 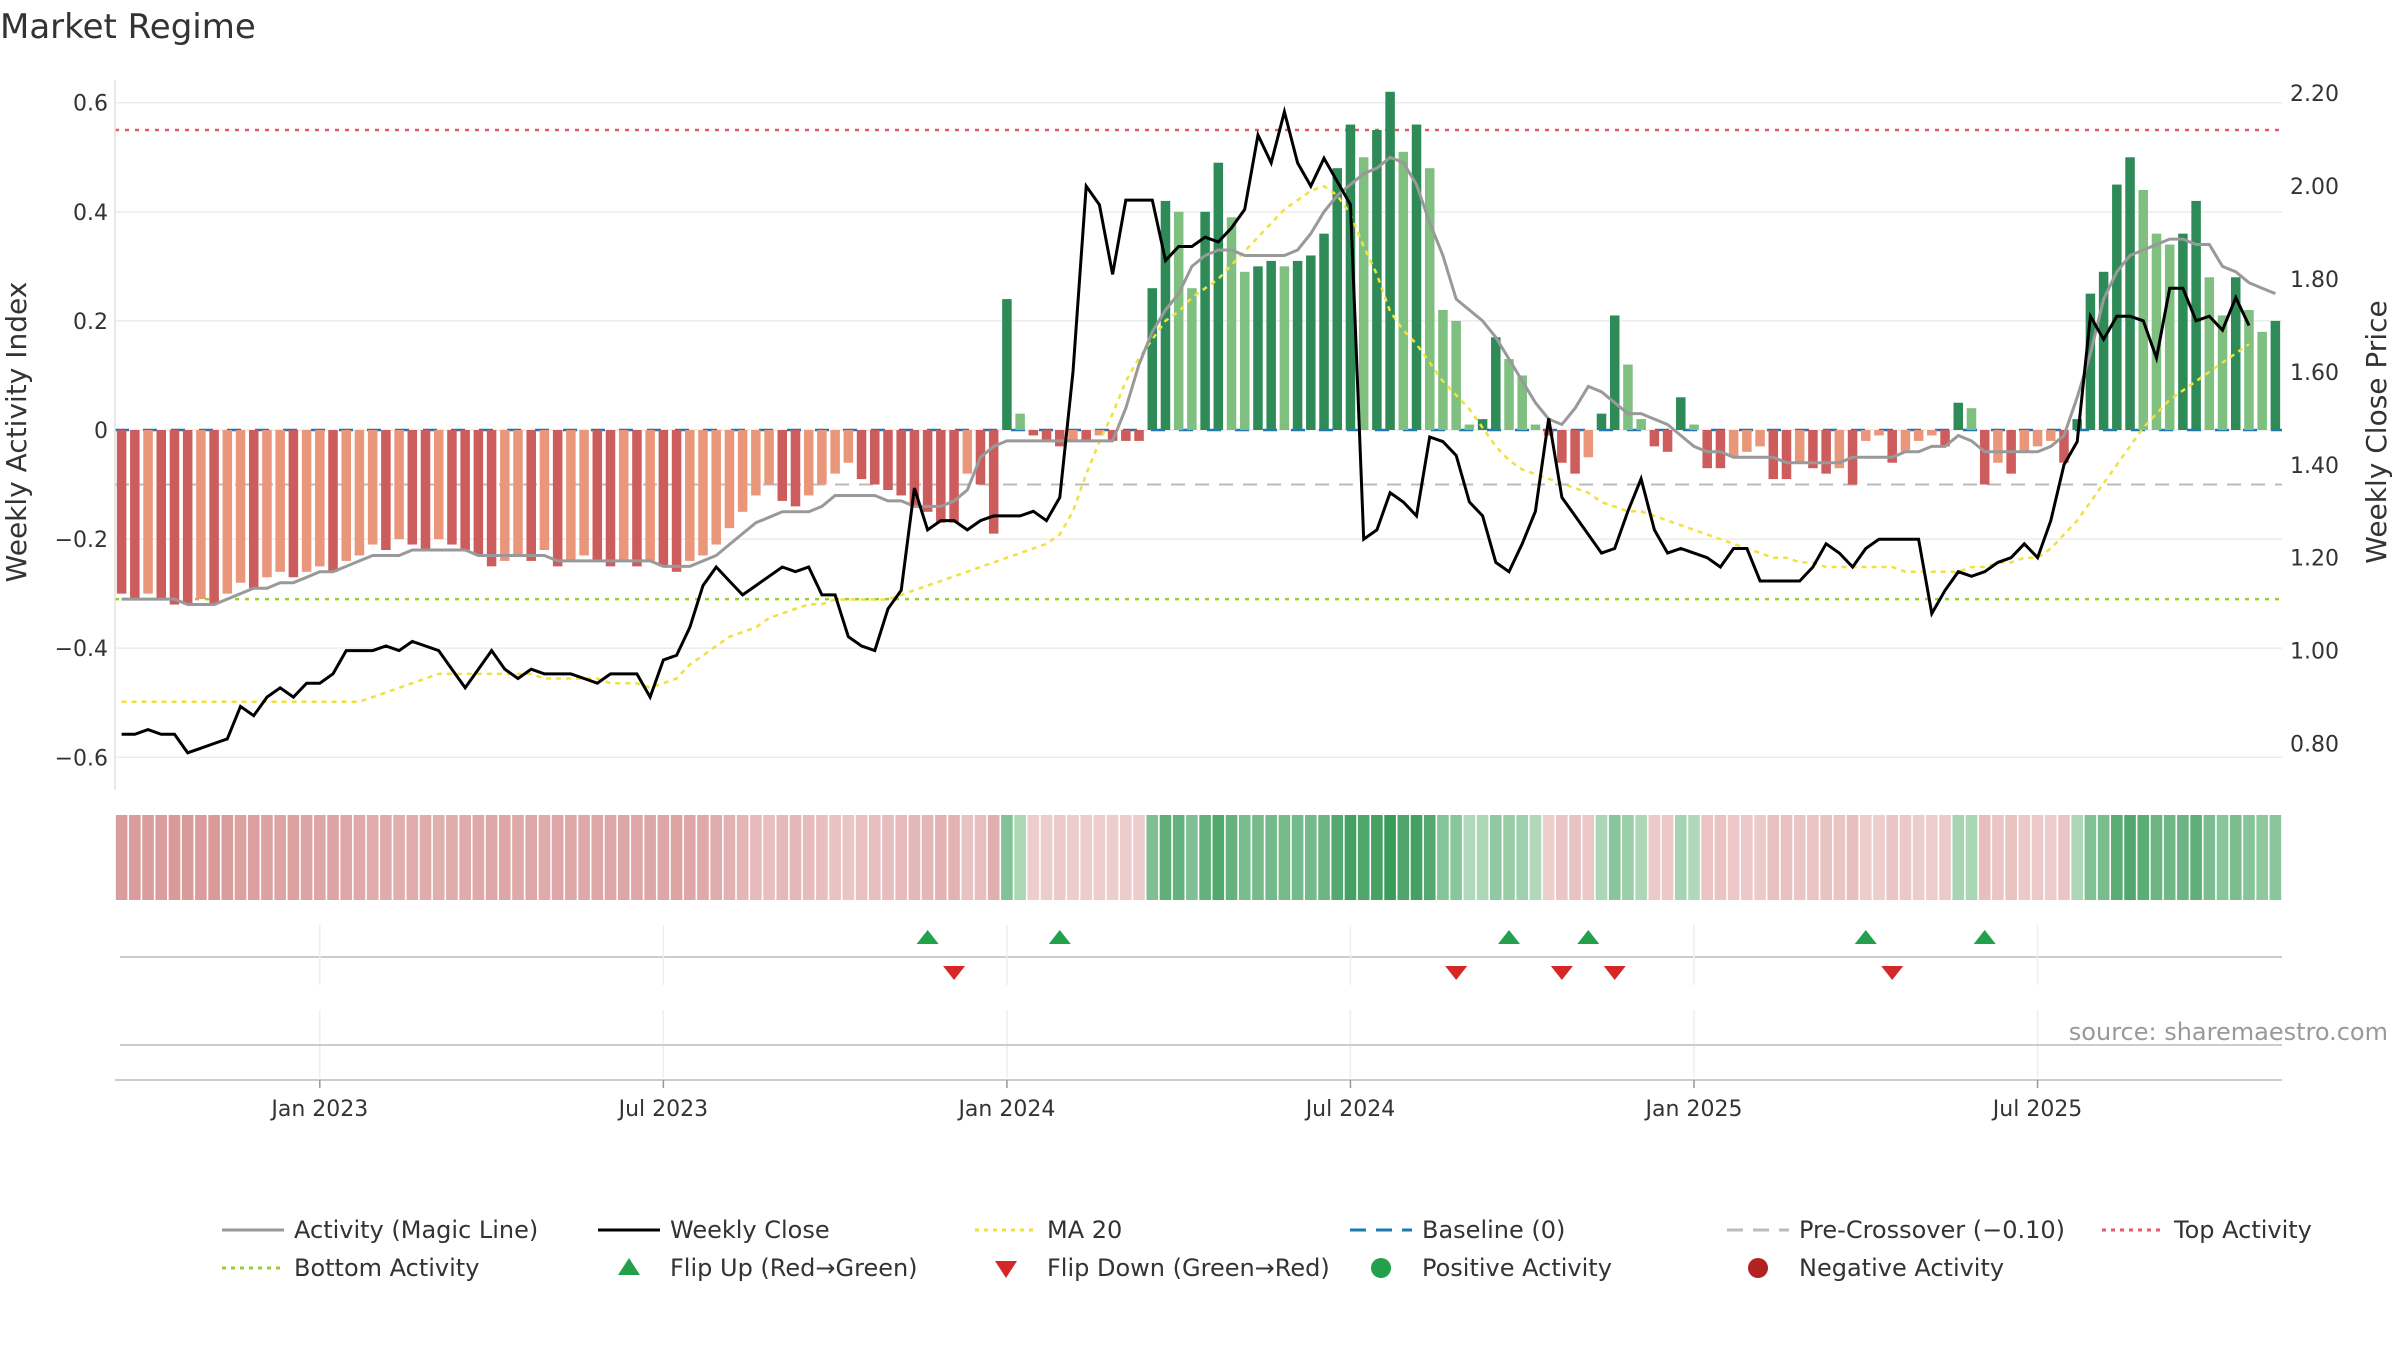 I want to click on y-right-tick-label: 1.80, so click(x=2314, y=280).